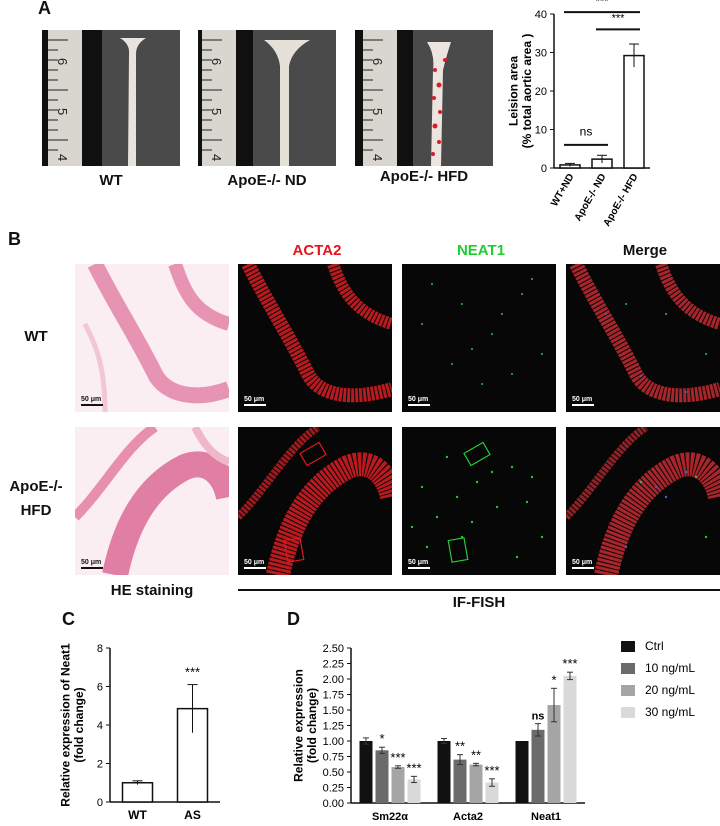 The image size is (720, 826). Describe the element at coordinates (317, 250) in the screenshot. I see `column-header-acta2: ACTA2` at that location.